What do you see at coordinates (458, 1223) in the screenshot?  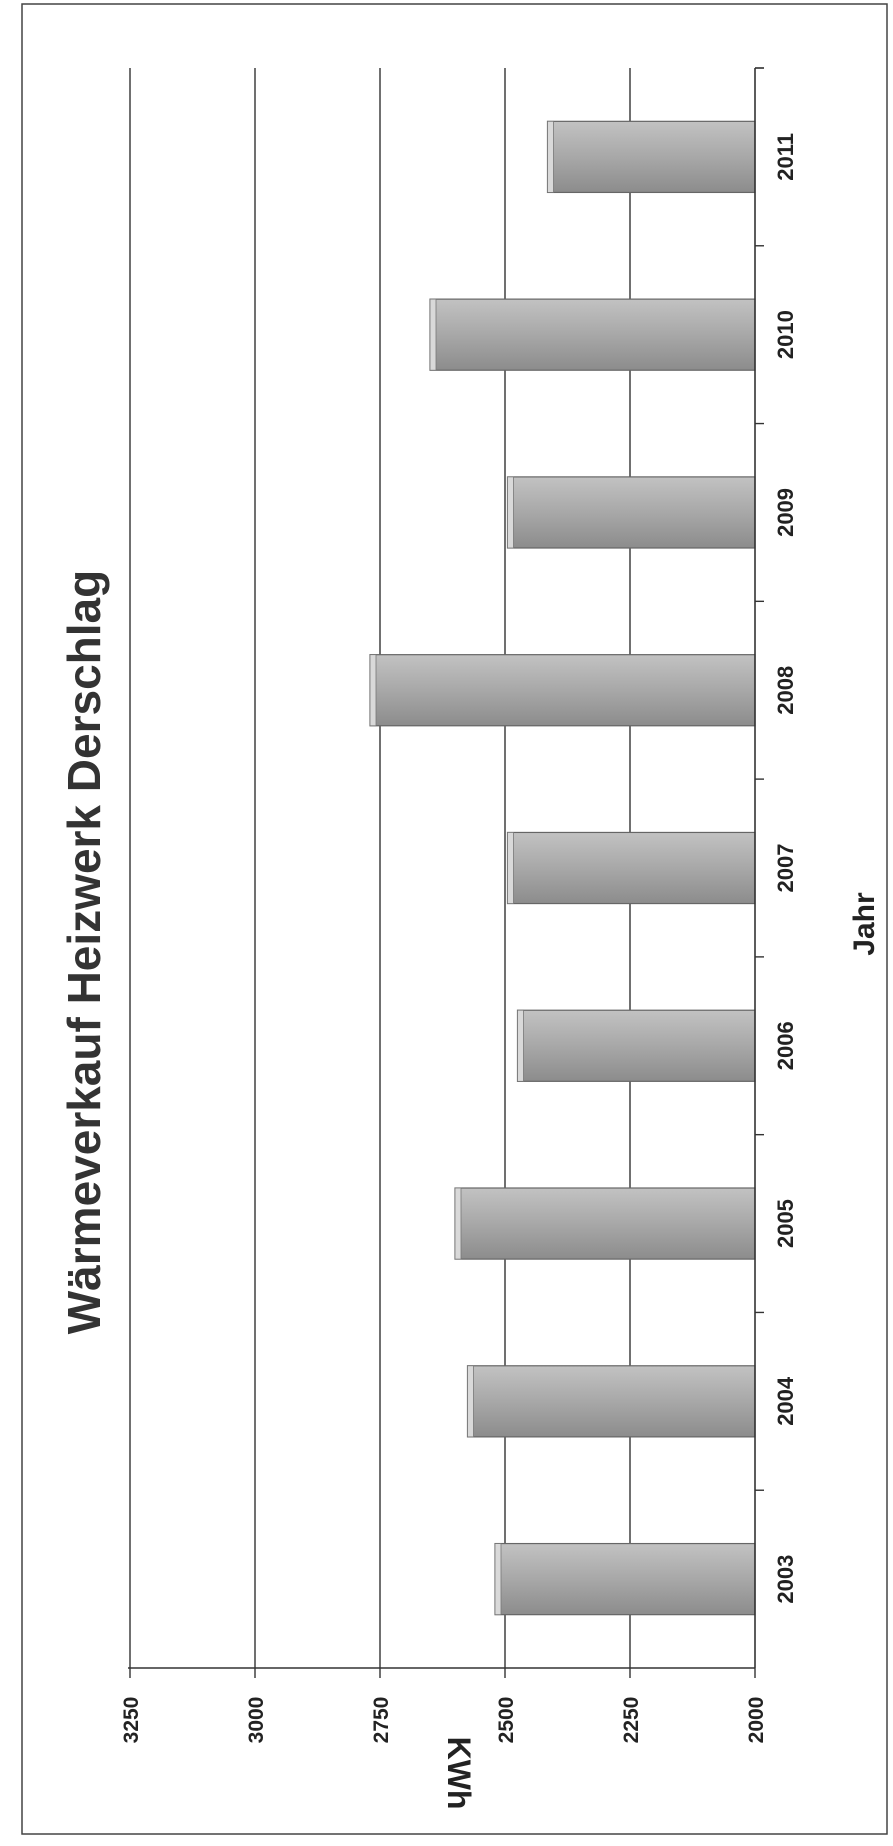 I see `bar-cap-2005` at bounding box center [458, 1223].